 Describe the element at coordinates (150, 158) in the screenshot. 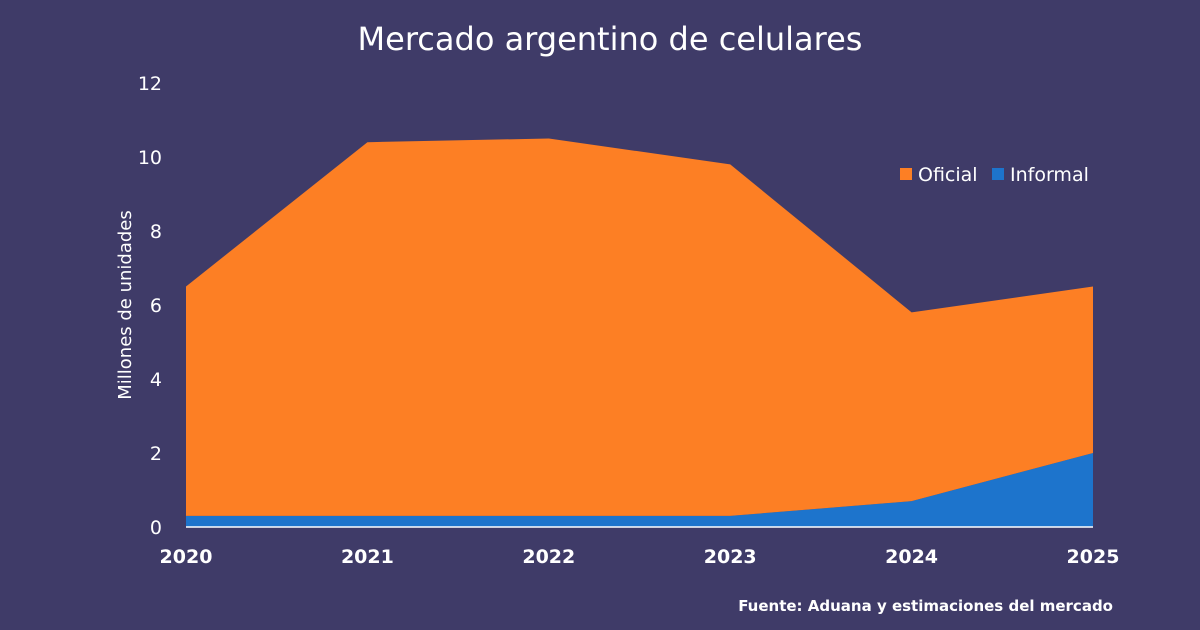

I see `y-tick-label: 10` at that location.